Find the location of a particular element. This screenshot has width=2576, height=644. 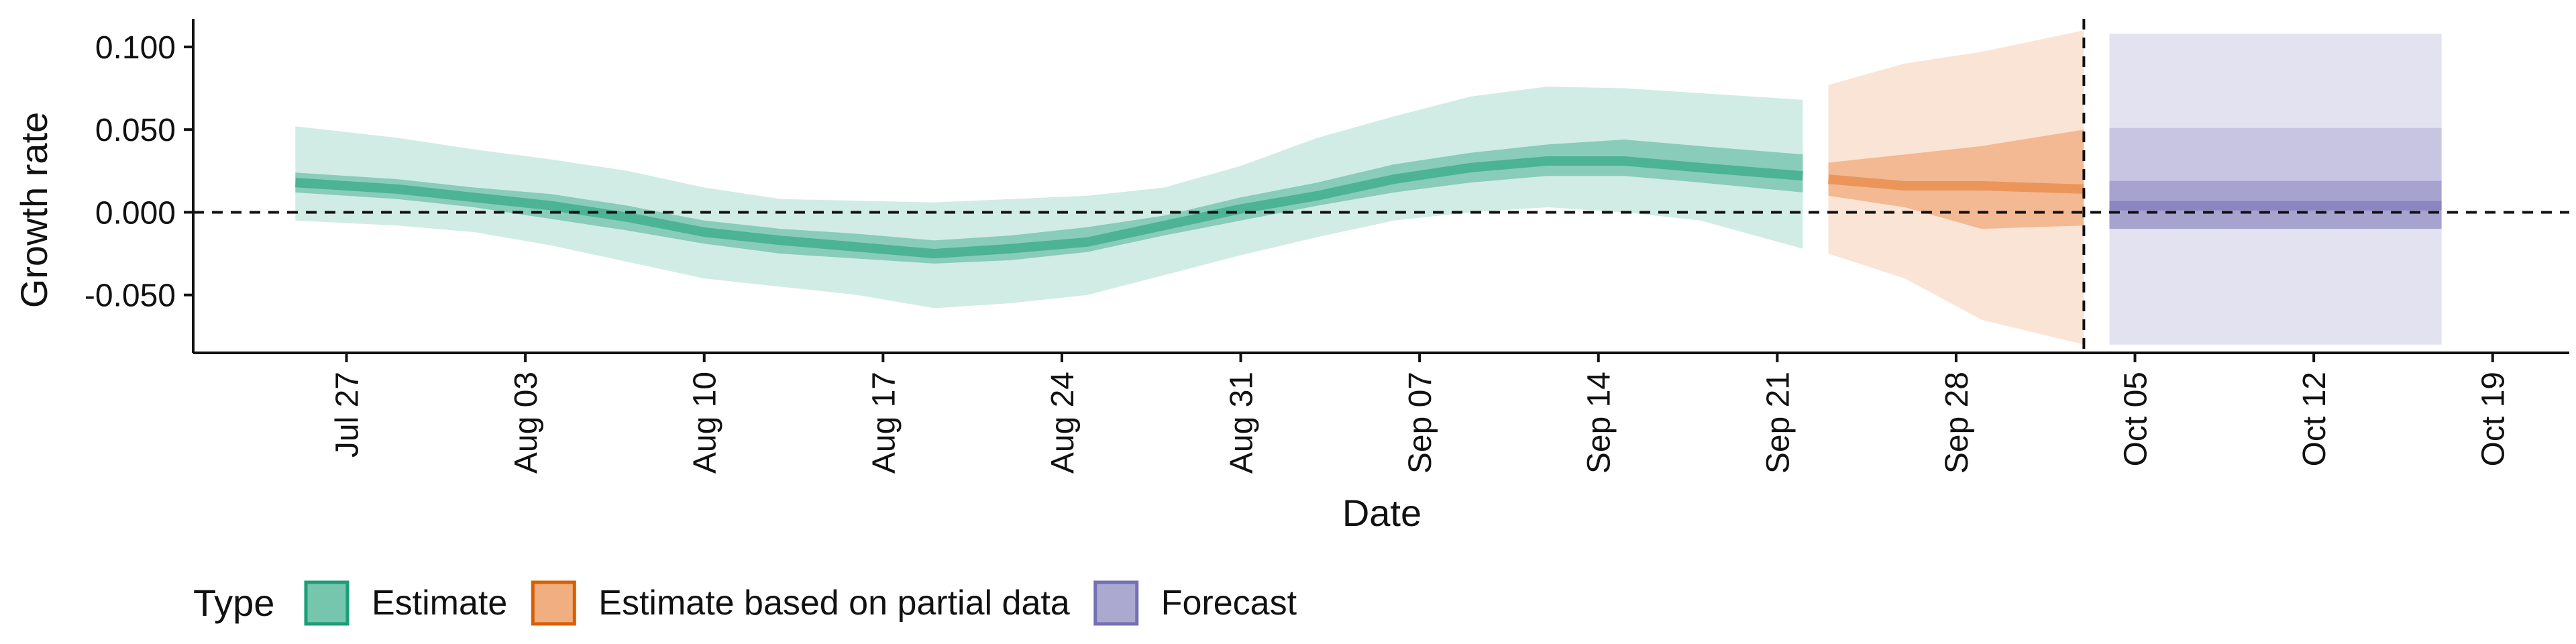

x-tick-label: Sep 28 is located at coordinates (1957, 423).